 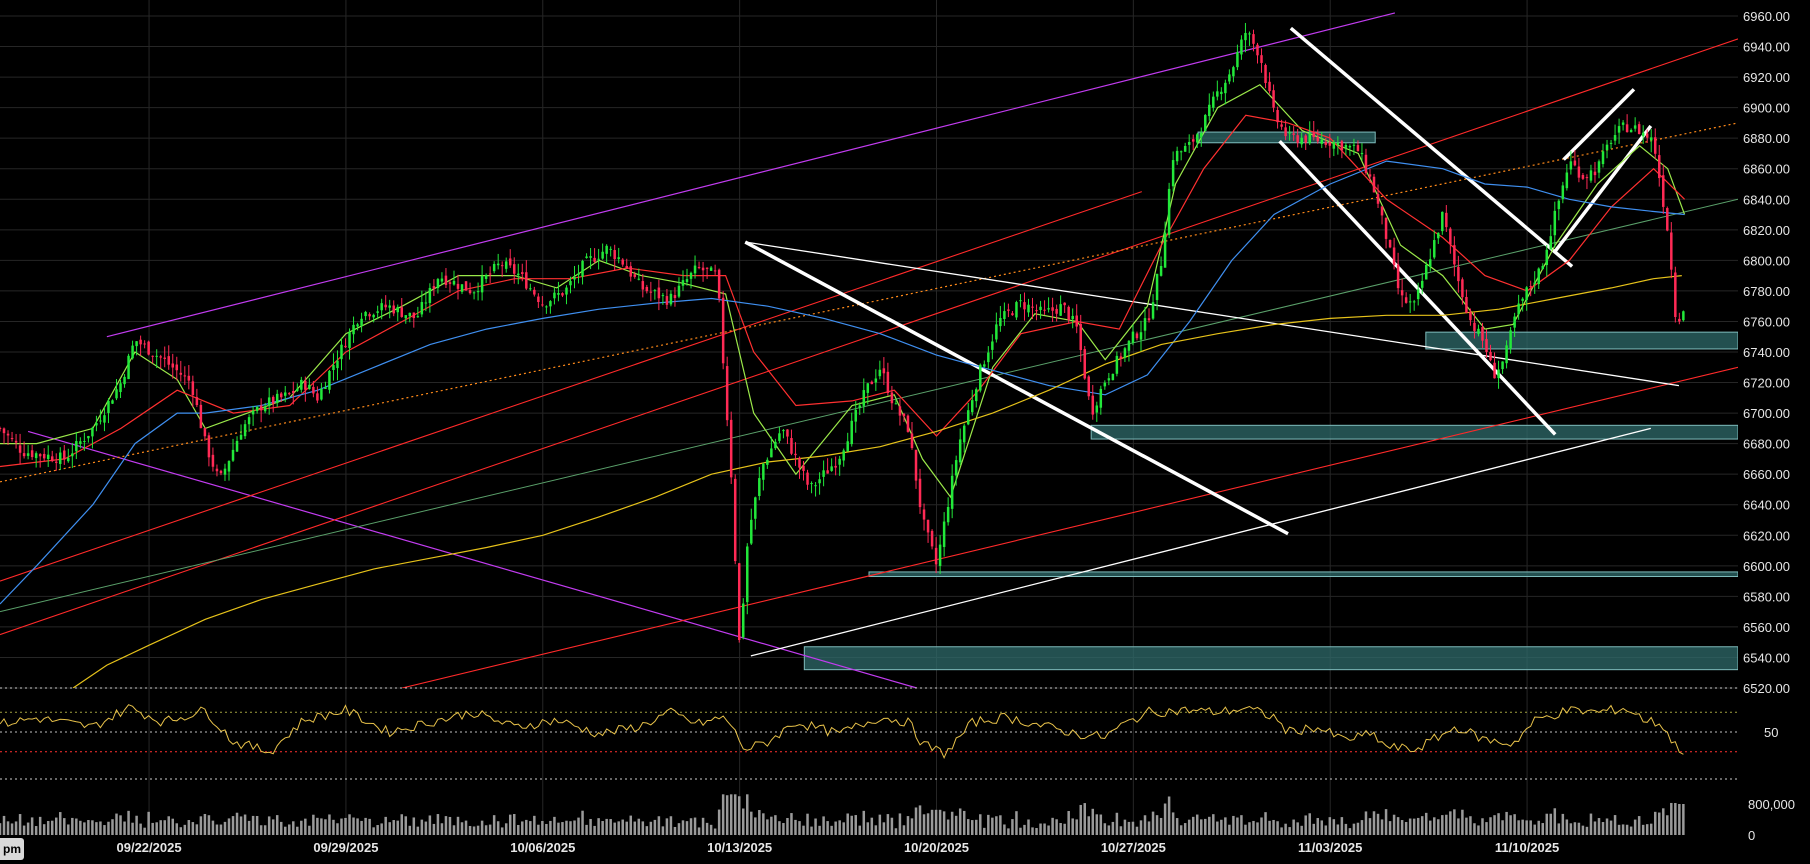 I want to click on trendline-white-thin, so click(x=1212, y=314).